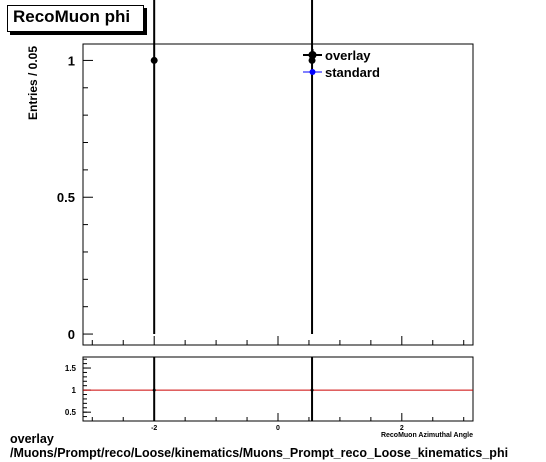  What do you see at coordinates (71, 412) in the screenshot?
I see `ratio-y-tick-label: 0.5` at bounding box center [71, 412].